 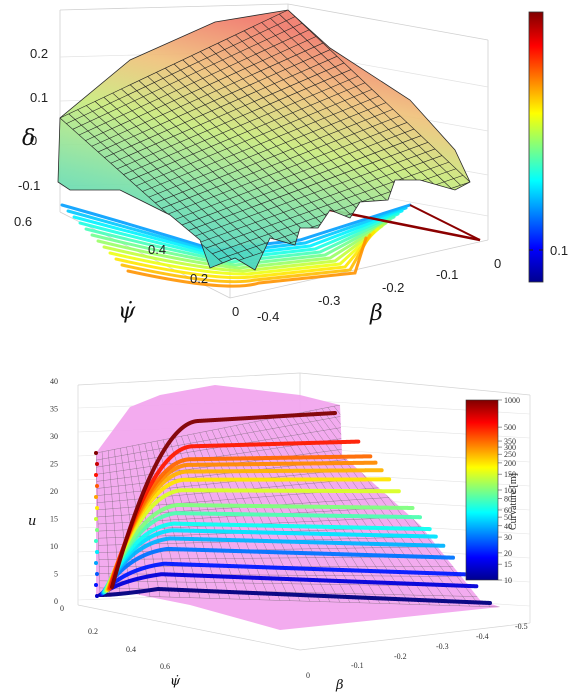 What do you see at coordinates (510, 474) in the screenshot?
I see `colorbar-tick-label: 150` at bounding box center [510, 474].